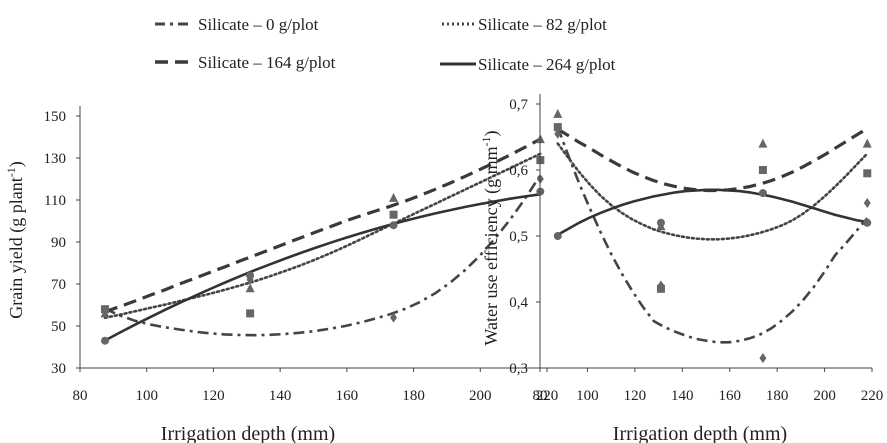 The image size is (887, 443). What do you see at coordinates (11, 172) in the screenshot?
I see `grain-yield-y-axis-title-sup: -1` at bounding box center [11, 172].